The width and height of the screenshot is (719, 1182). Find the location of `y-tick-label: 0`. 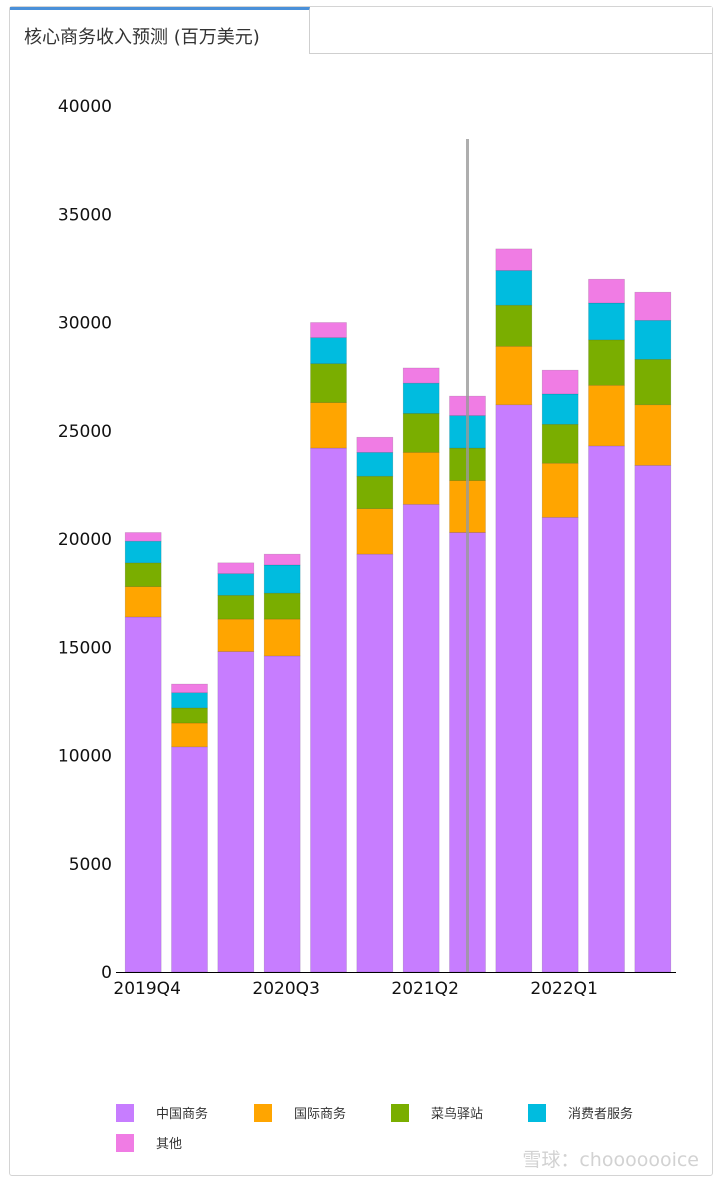

y-tick-label: 0 is located at coordinates (106, 973).